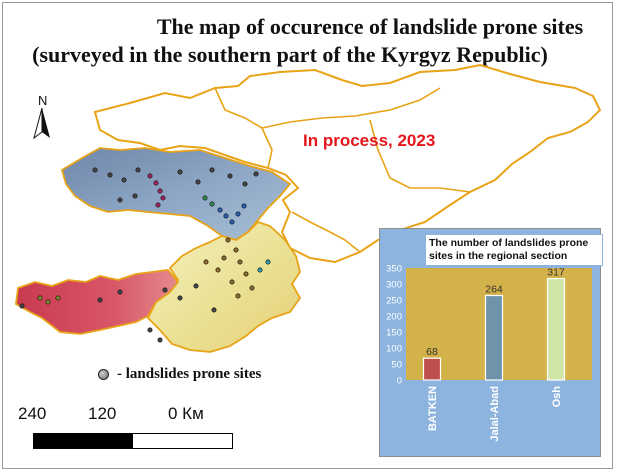 This screenshot has width=617, height=473. I want to click on scale-segment-white, so click(182, 441).